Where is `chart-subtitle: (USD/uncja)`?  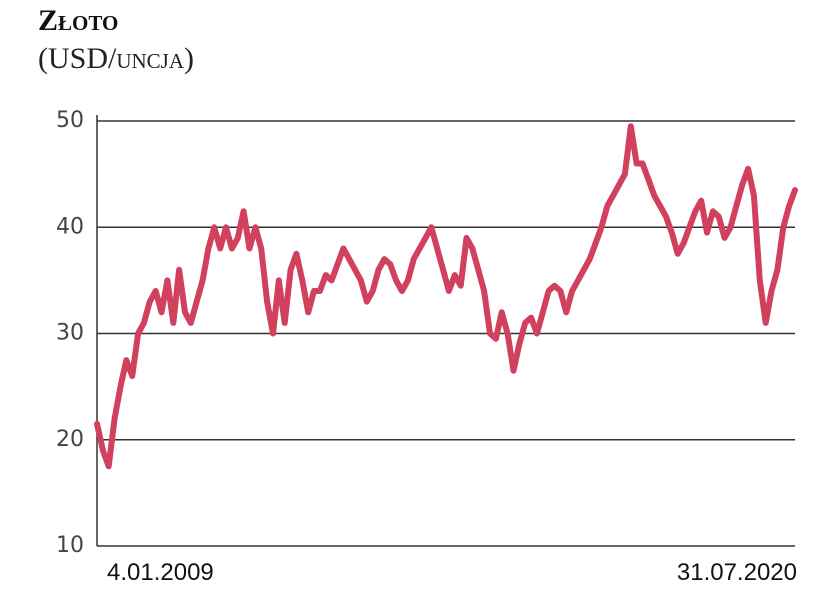 chart-subtitle: (USD/uncja) is located at coordinates (116, 58).